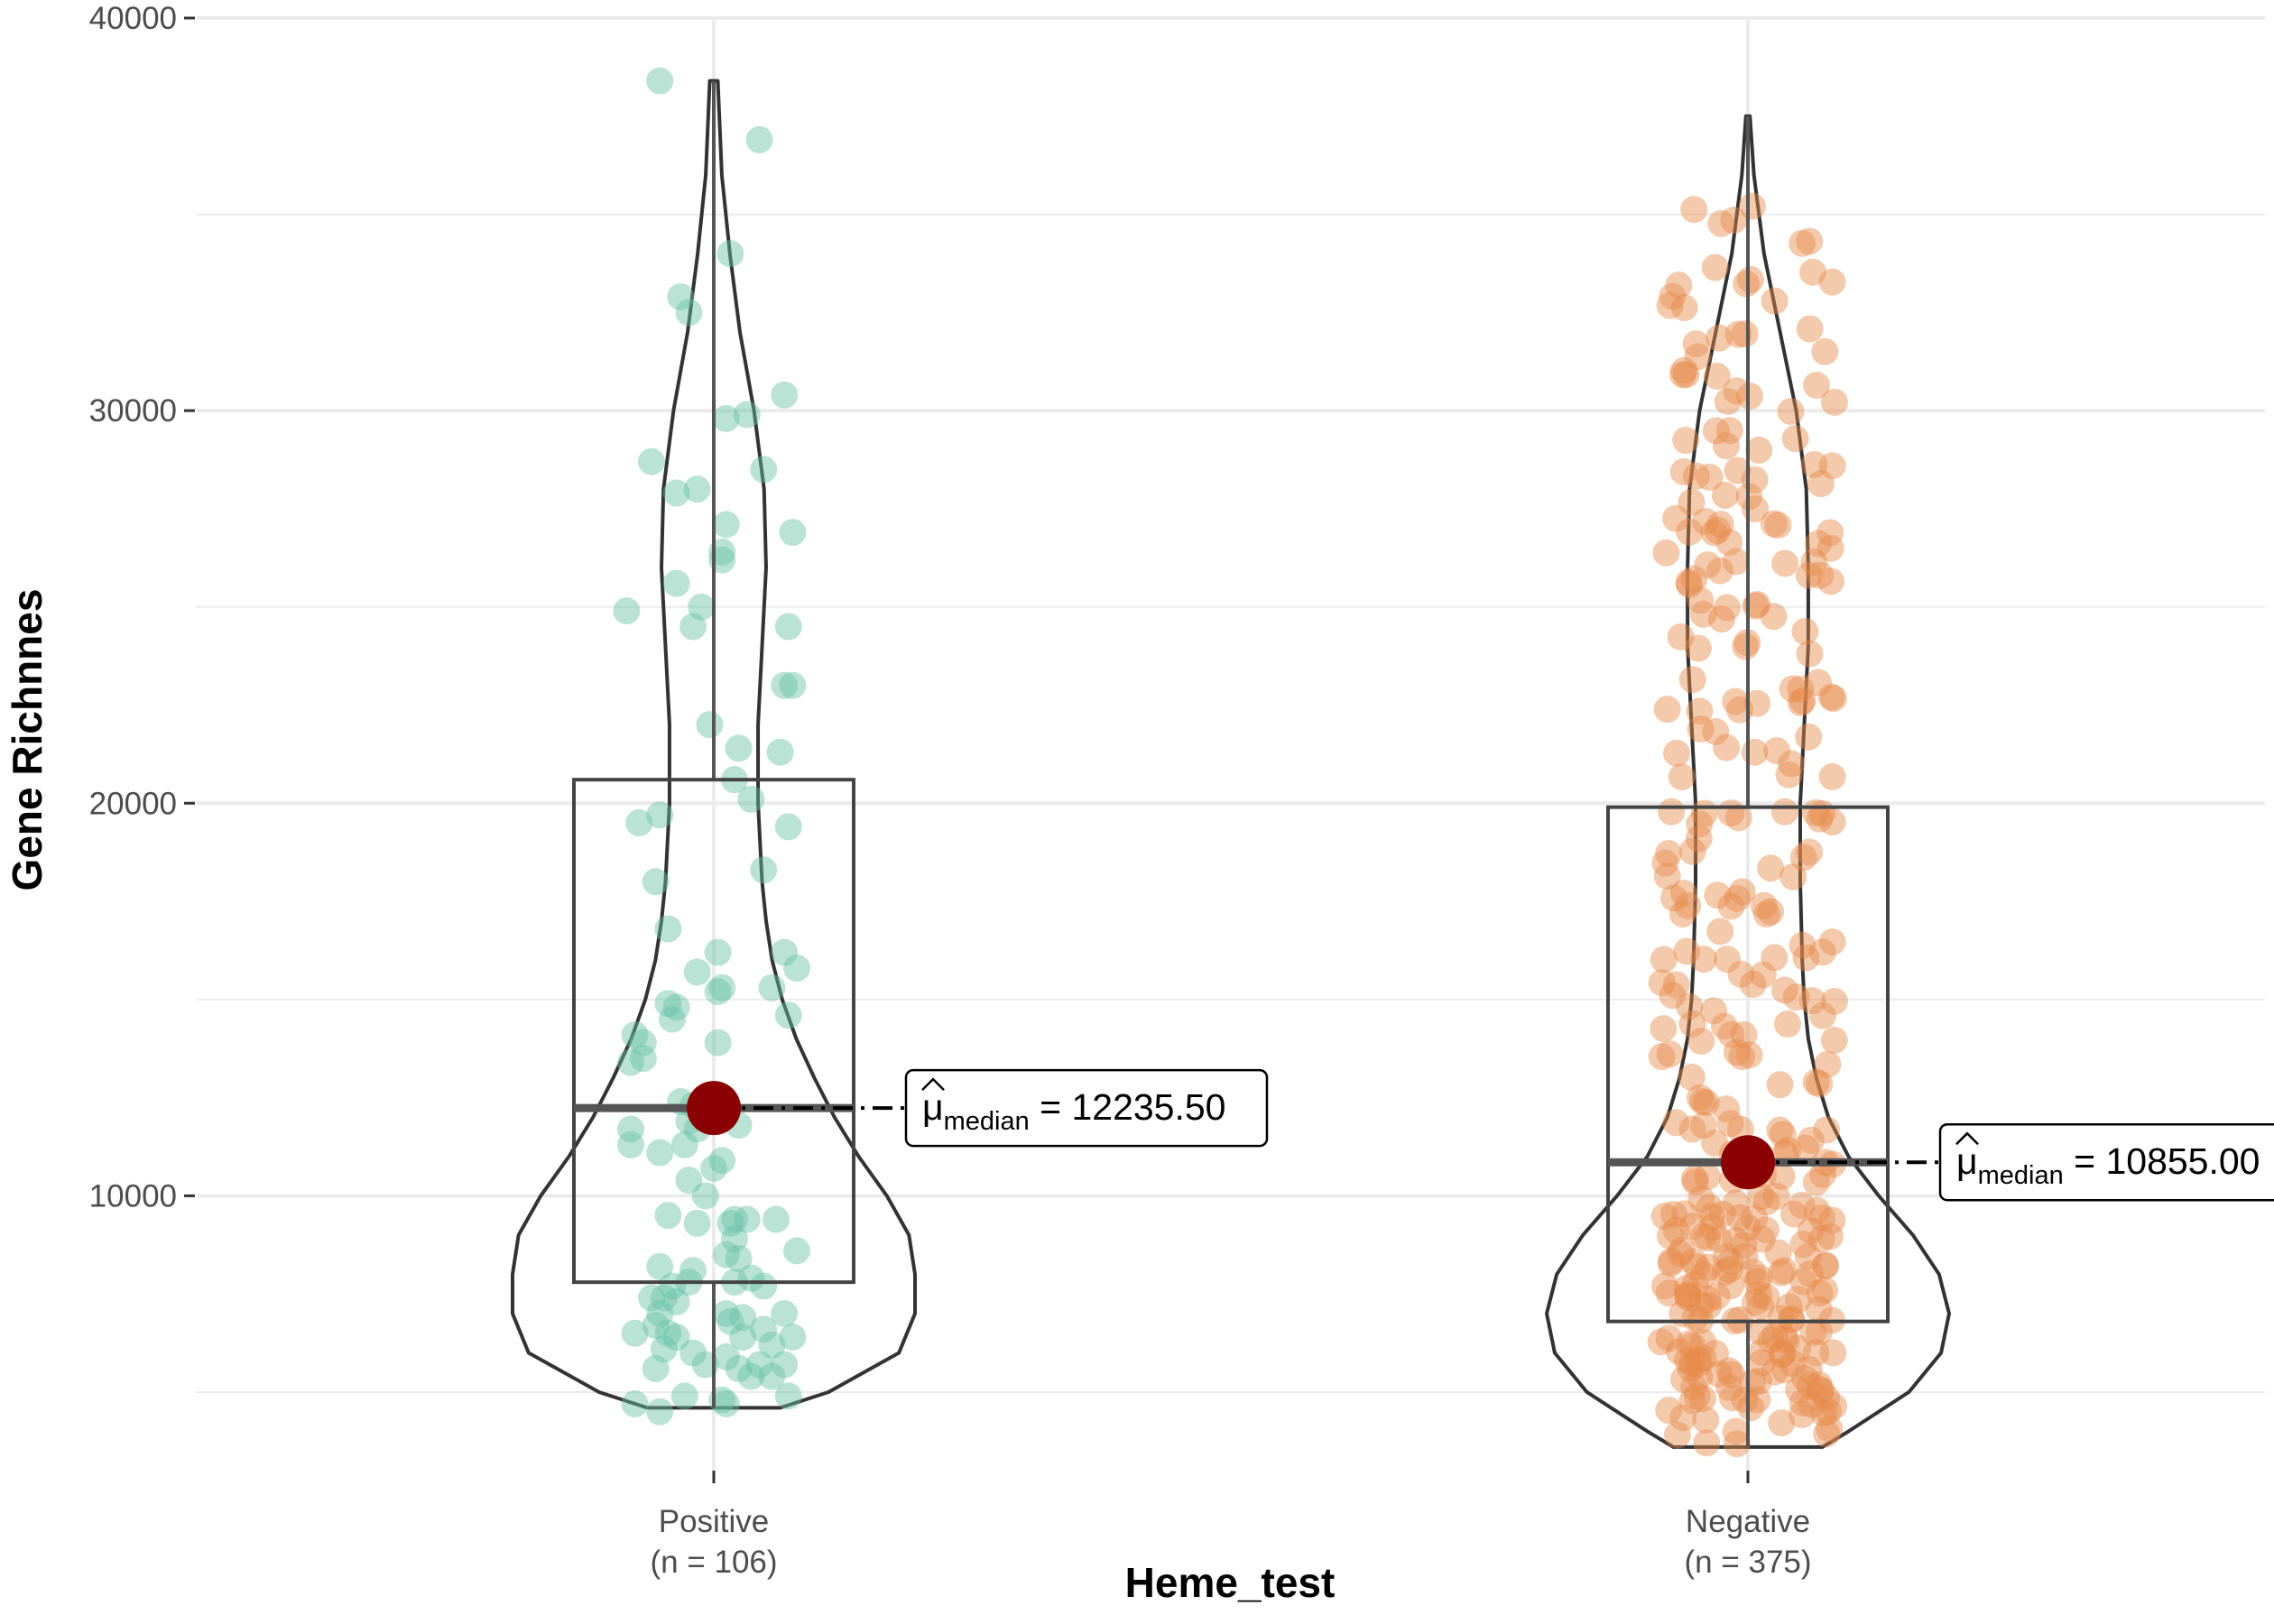  I want to click on median-annotations: μmedian = 12235.50 μmedian = 10855.00, so click(1480, 1135).